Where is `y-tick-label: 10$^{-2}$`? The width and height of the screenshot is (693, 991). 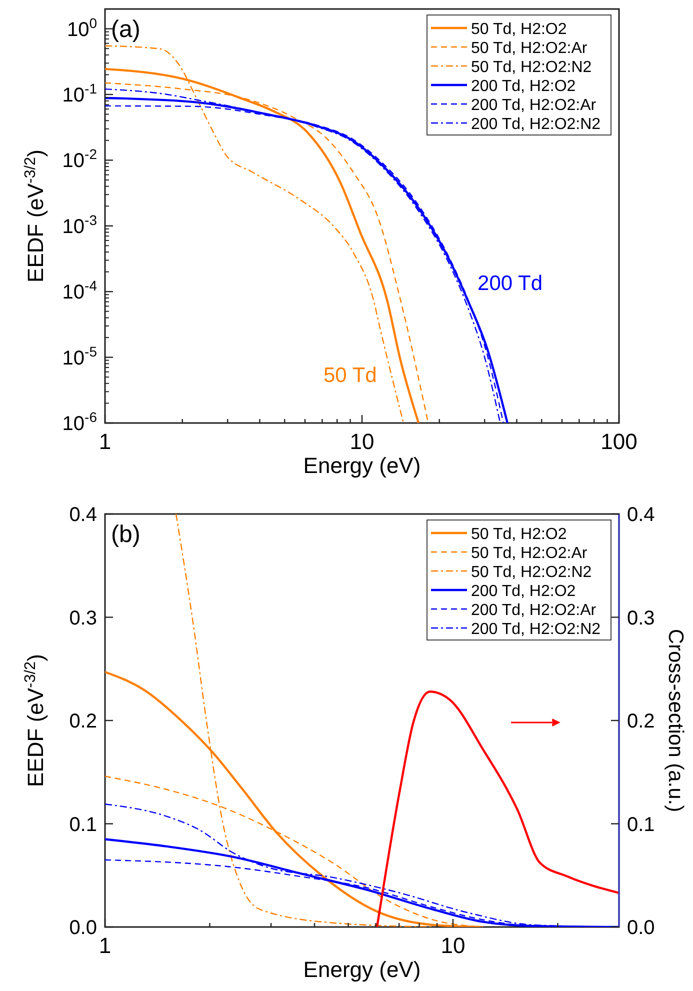
y-tick-label: 10$^{-2}$ is located at coordinates (80, 159).